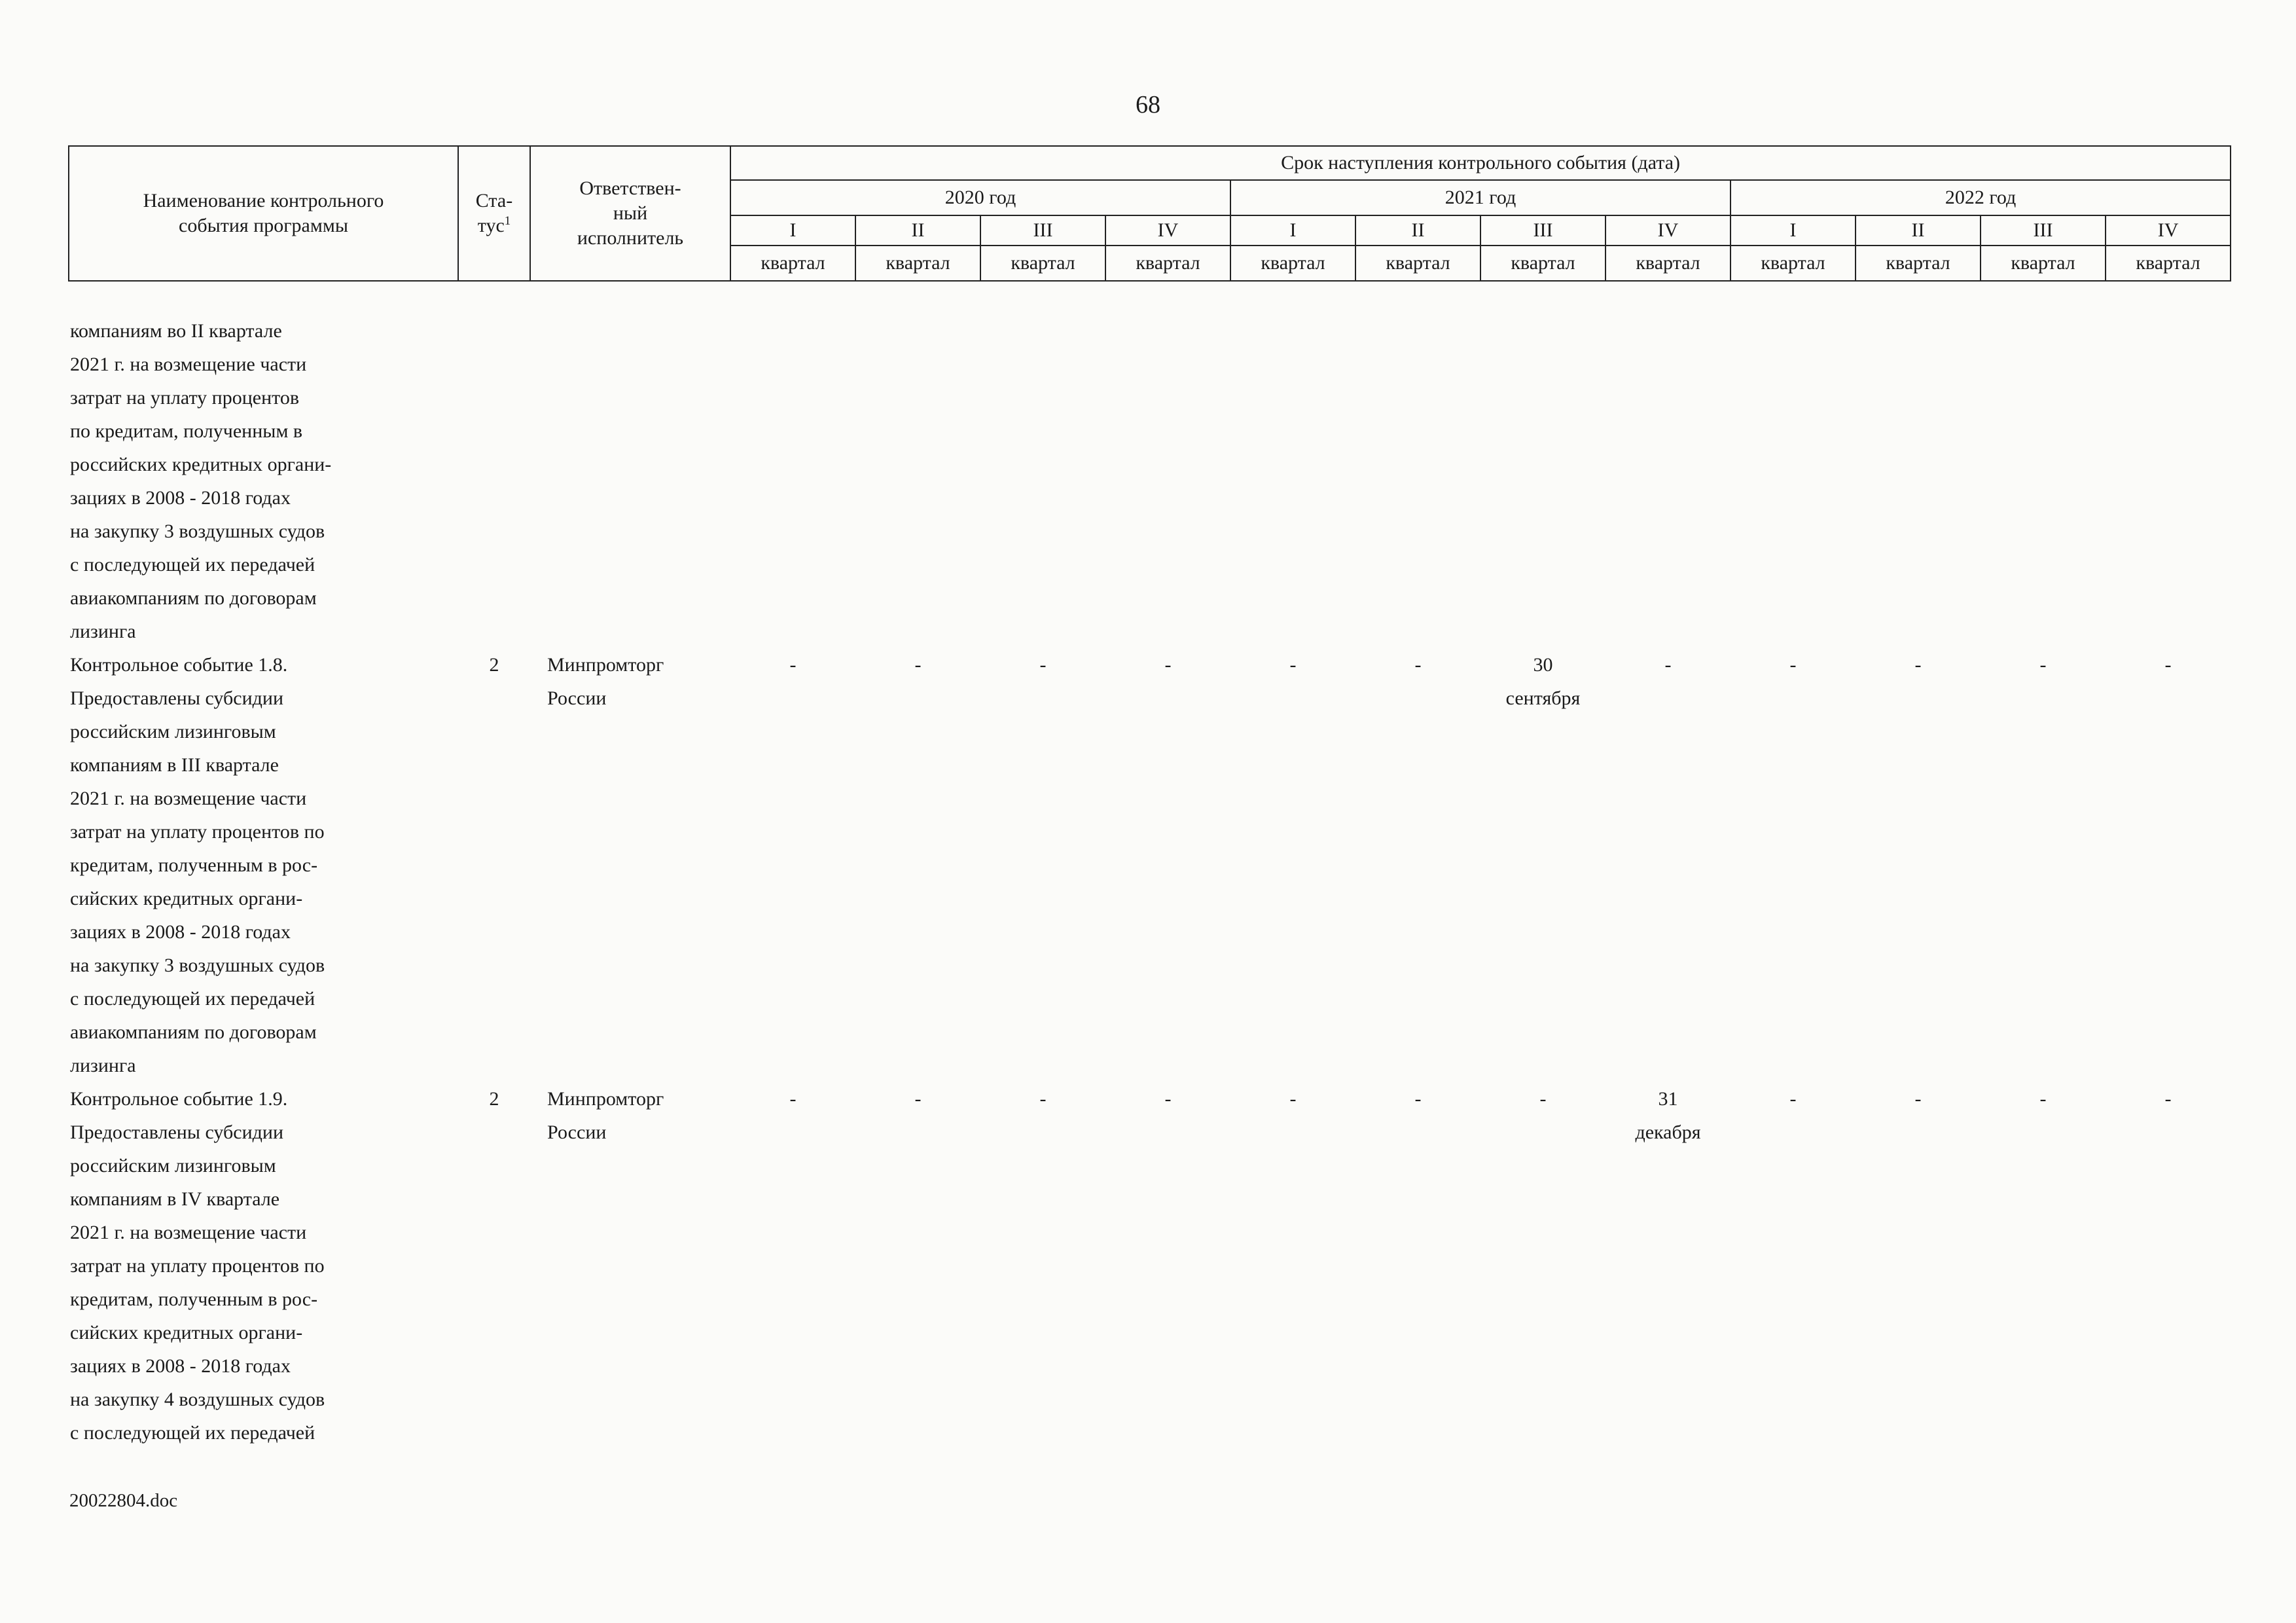 This screenshot has height=1623, width=2296. I want to click on page-number: 68, so click(1148, 105).